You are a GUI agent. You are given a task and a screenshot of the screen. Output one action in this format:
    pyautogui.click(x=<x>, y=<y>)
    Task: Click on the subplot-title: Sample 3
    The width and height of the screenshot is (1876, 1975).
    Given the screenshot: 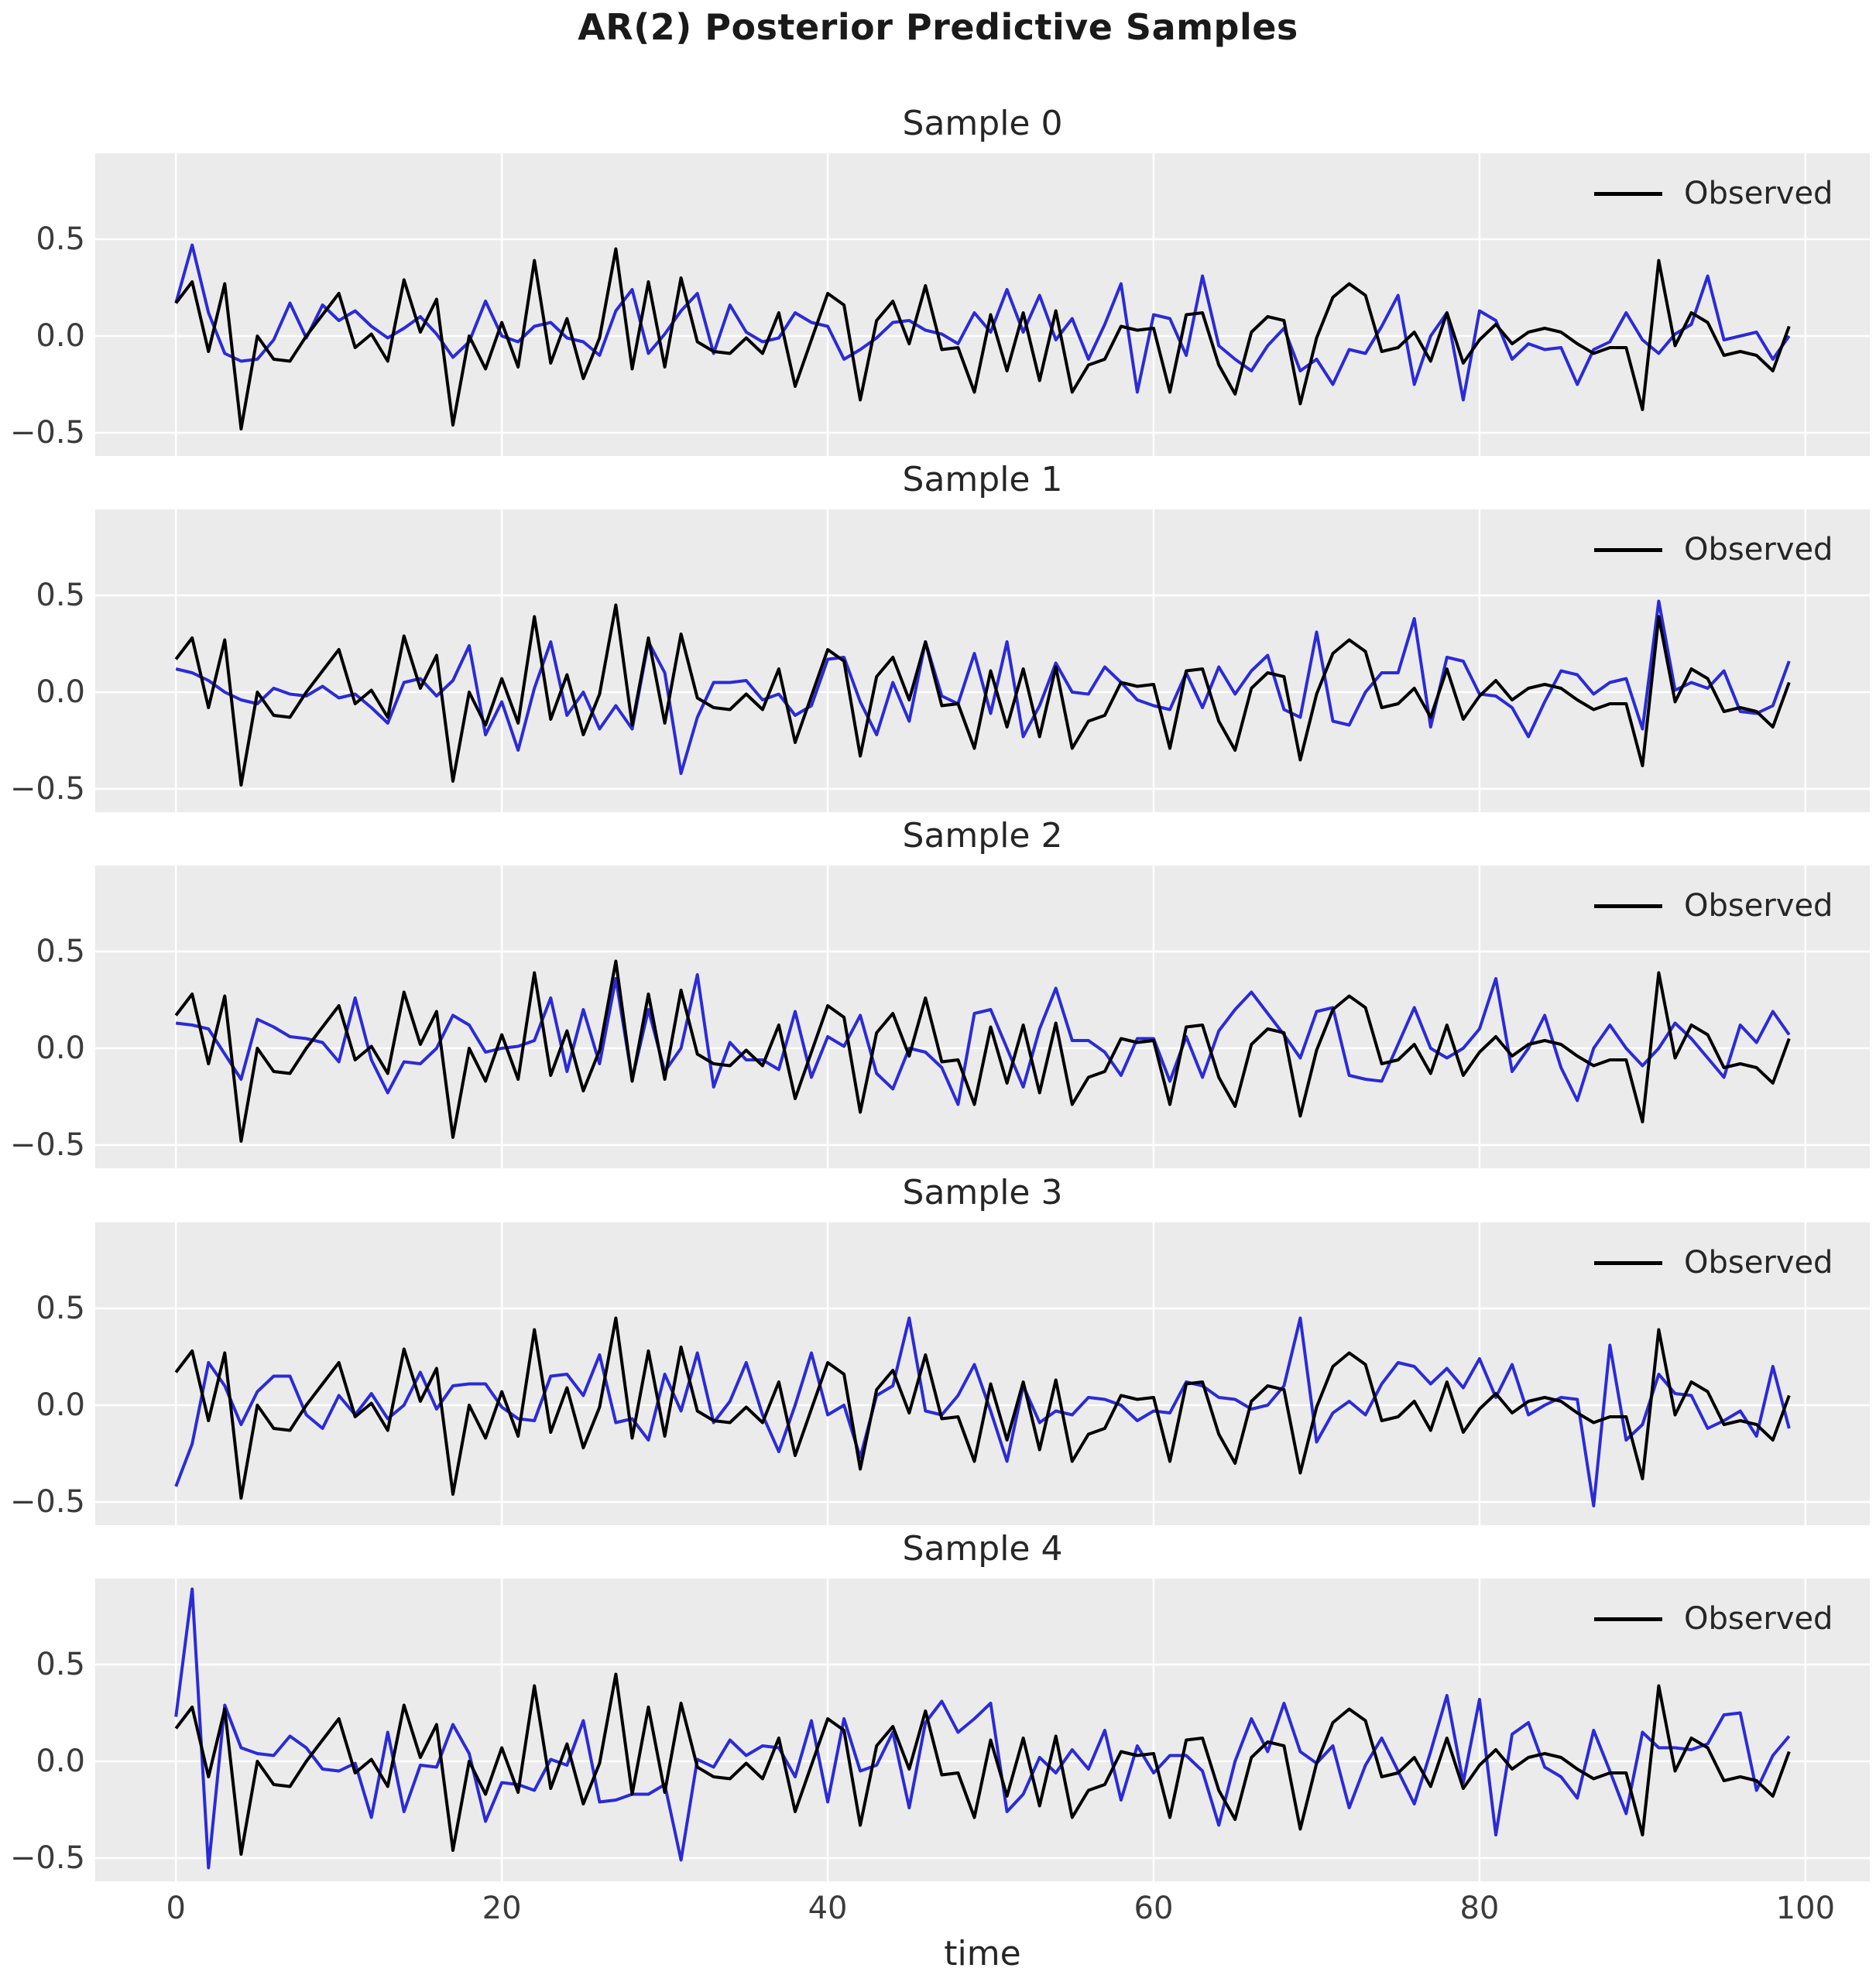 What is the action you would take?
    pyautogui.click(x=982, y=1192)
    